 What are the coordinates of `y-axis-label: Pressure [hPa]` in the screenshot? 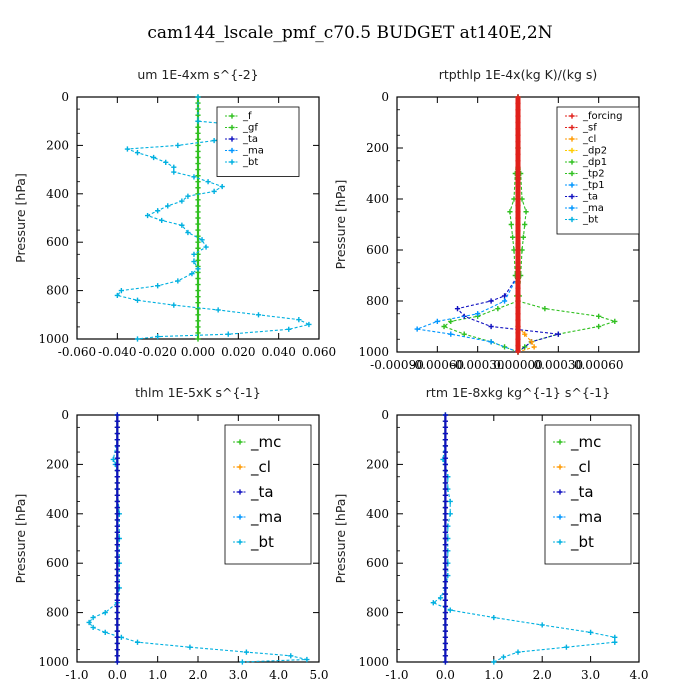 It's located at (340, 539).